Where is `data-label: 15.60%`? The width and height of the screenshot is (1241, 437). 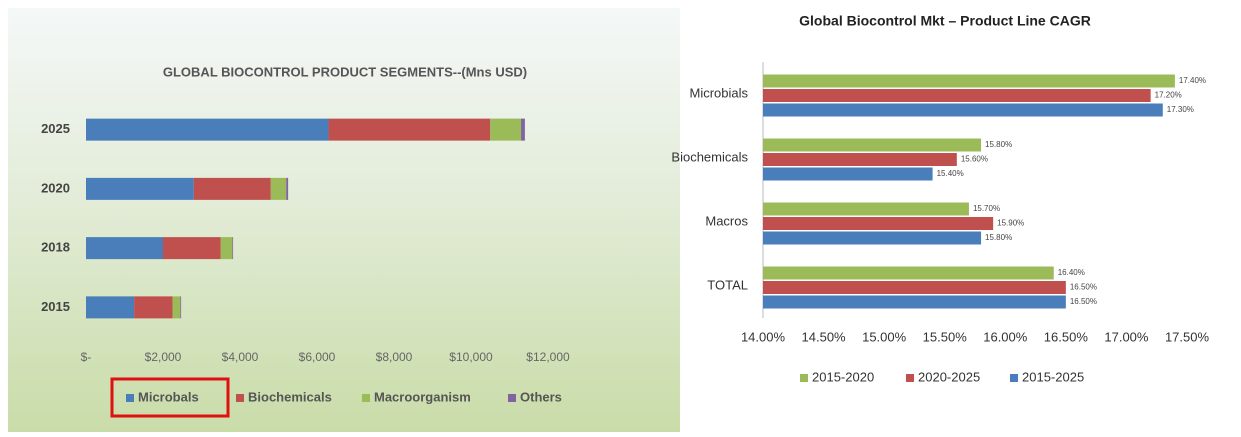 data-label: 15.60% is located at coordinates (974, 159).